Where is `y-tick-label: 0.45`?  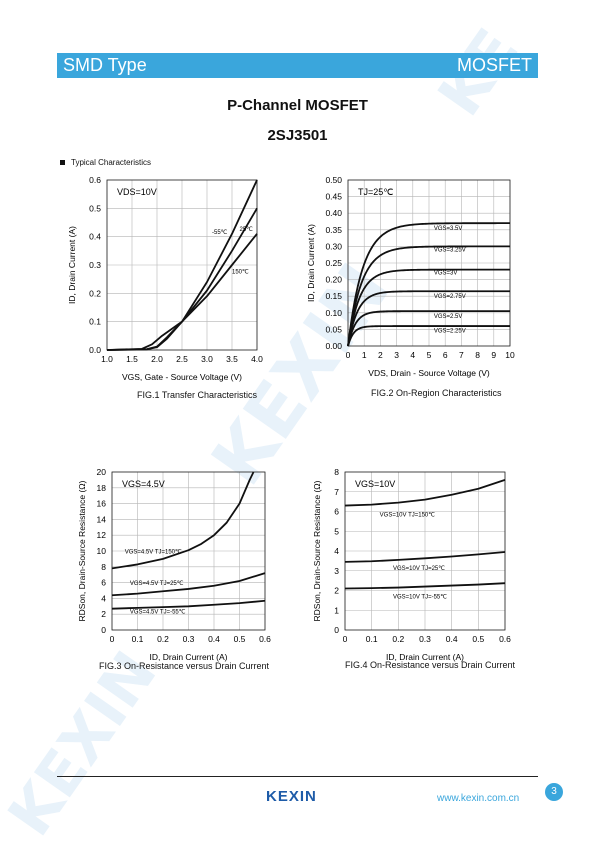
y-tick-label: 0.45 is located at coordinates (333, 197).